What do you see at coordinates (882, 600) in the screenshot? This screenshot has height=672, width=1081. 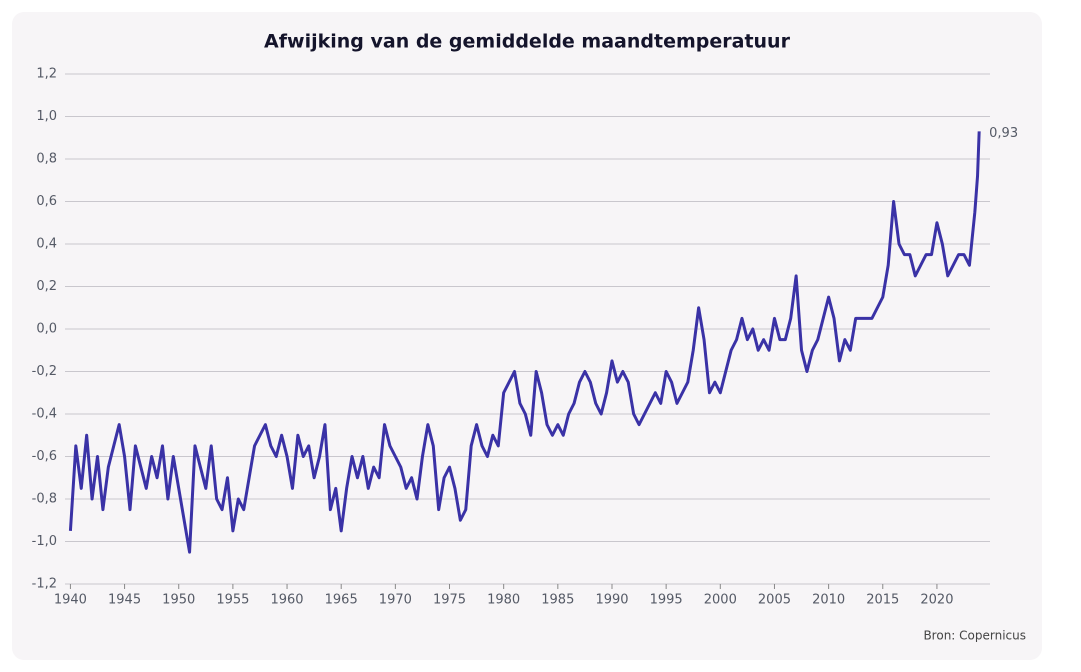 I see `x-tick-label: 2015` at bounding box center [882, 600].